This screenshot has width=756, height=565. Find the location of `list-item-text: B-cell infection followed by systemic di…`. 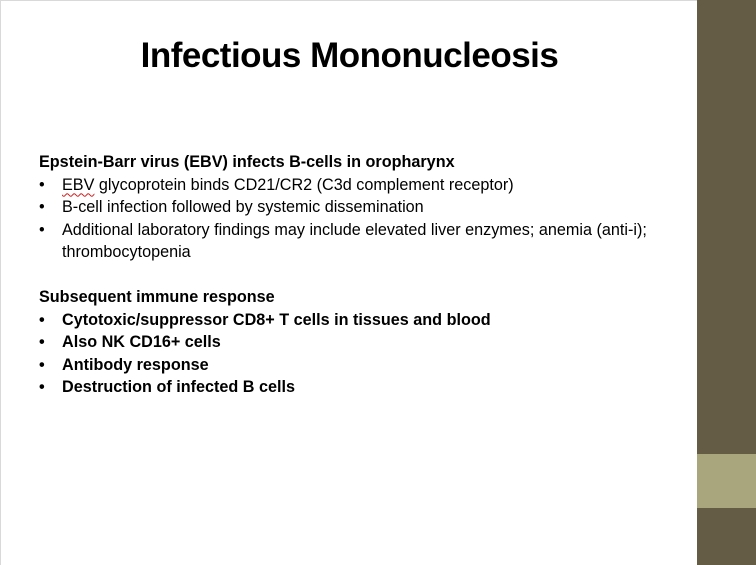

list-item-text: B-cell infection followed by systemic di… is located at coordinates (243, 207).